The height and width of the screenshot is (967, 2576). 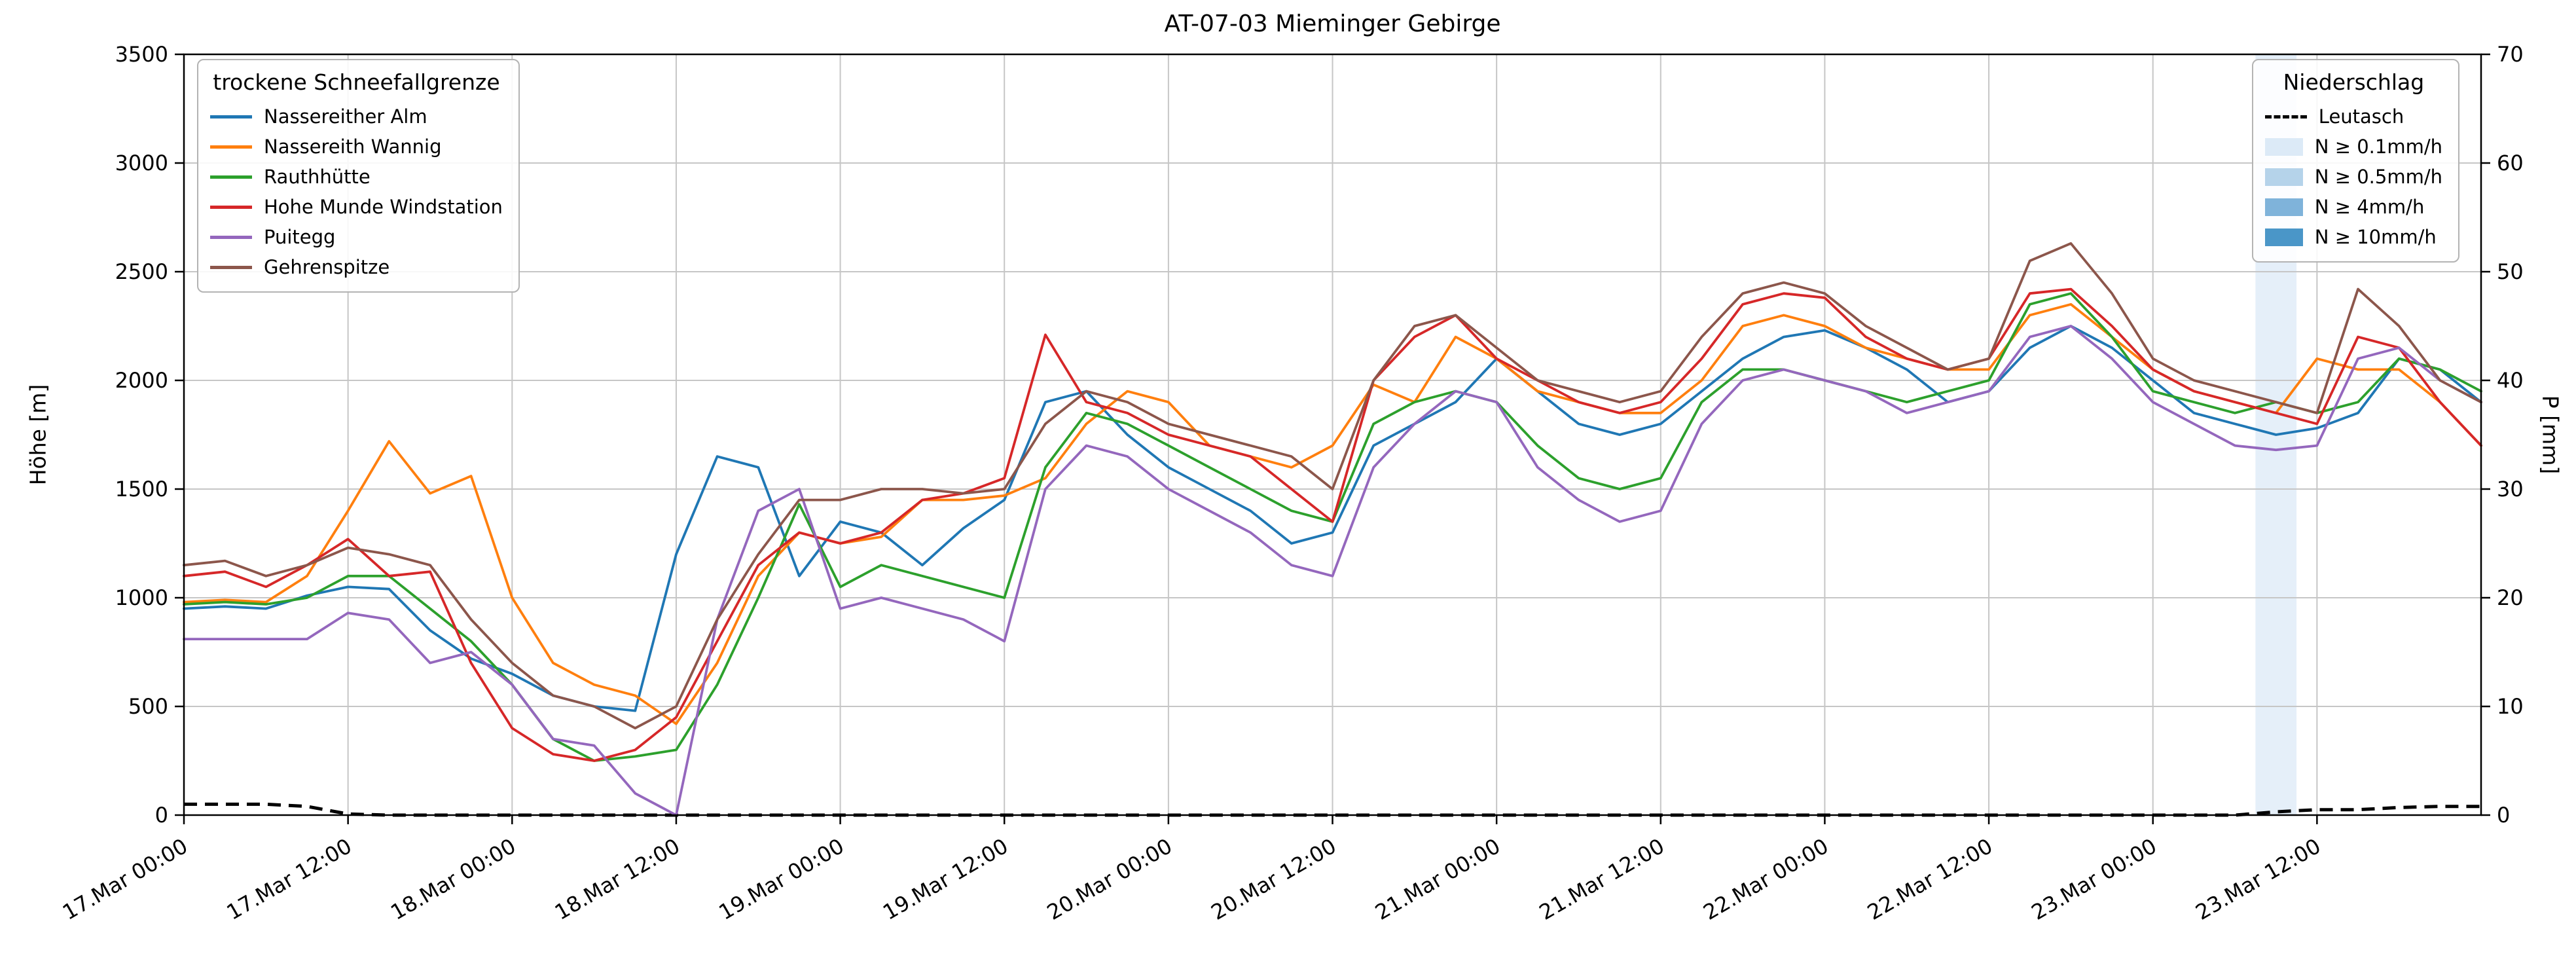 What do you see at coordinates (38, 435) in the screenshot?
I see `y-axis-label-left: Höhe [m]` at bounding box center [38, 435].